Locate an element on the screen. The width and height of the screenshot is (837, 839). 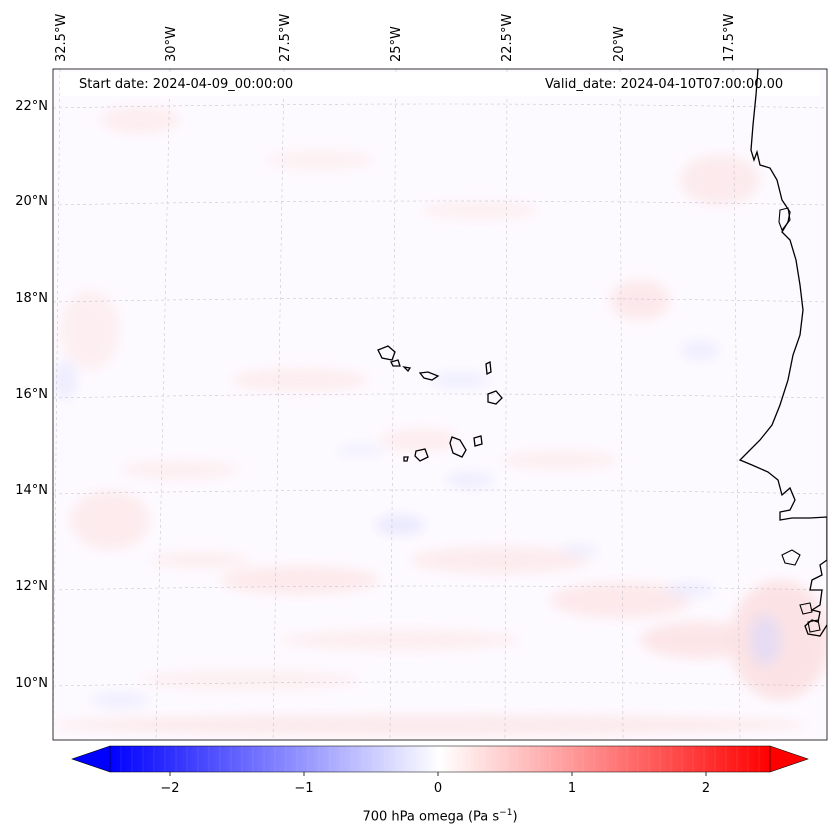
lon-label-32-5w: 32.5°W is located at coordinates (61, 37).